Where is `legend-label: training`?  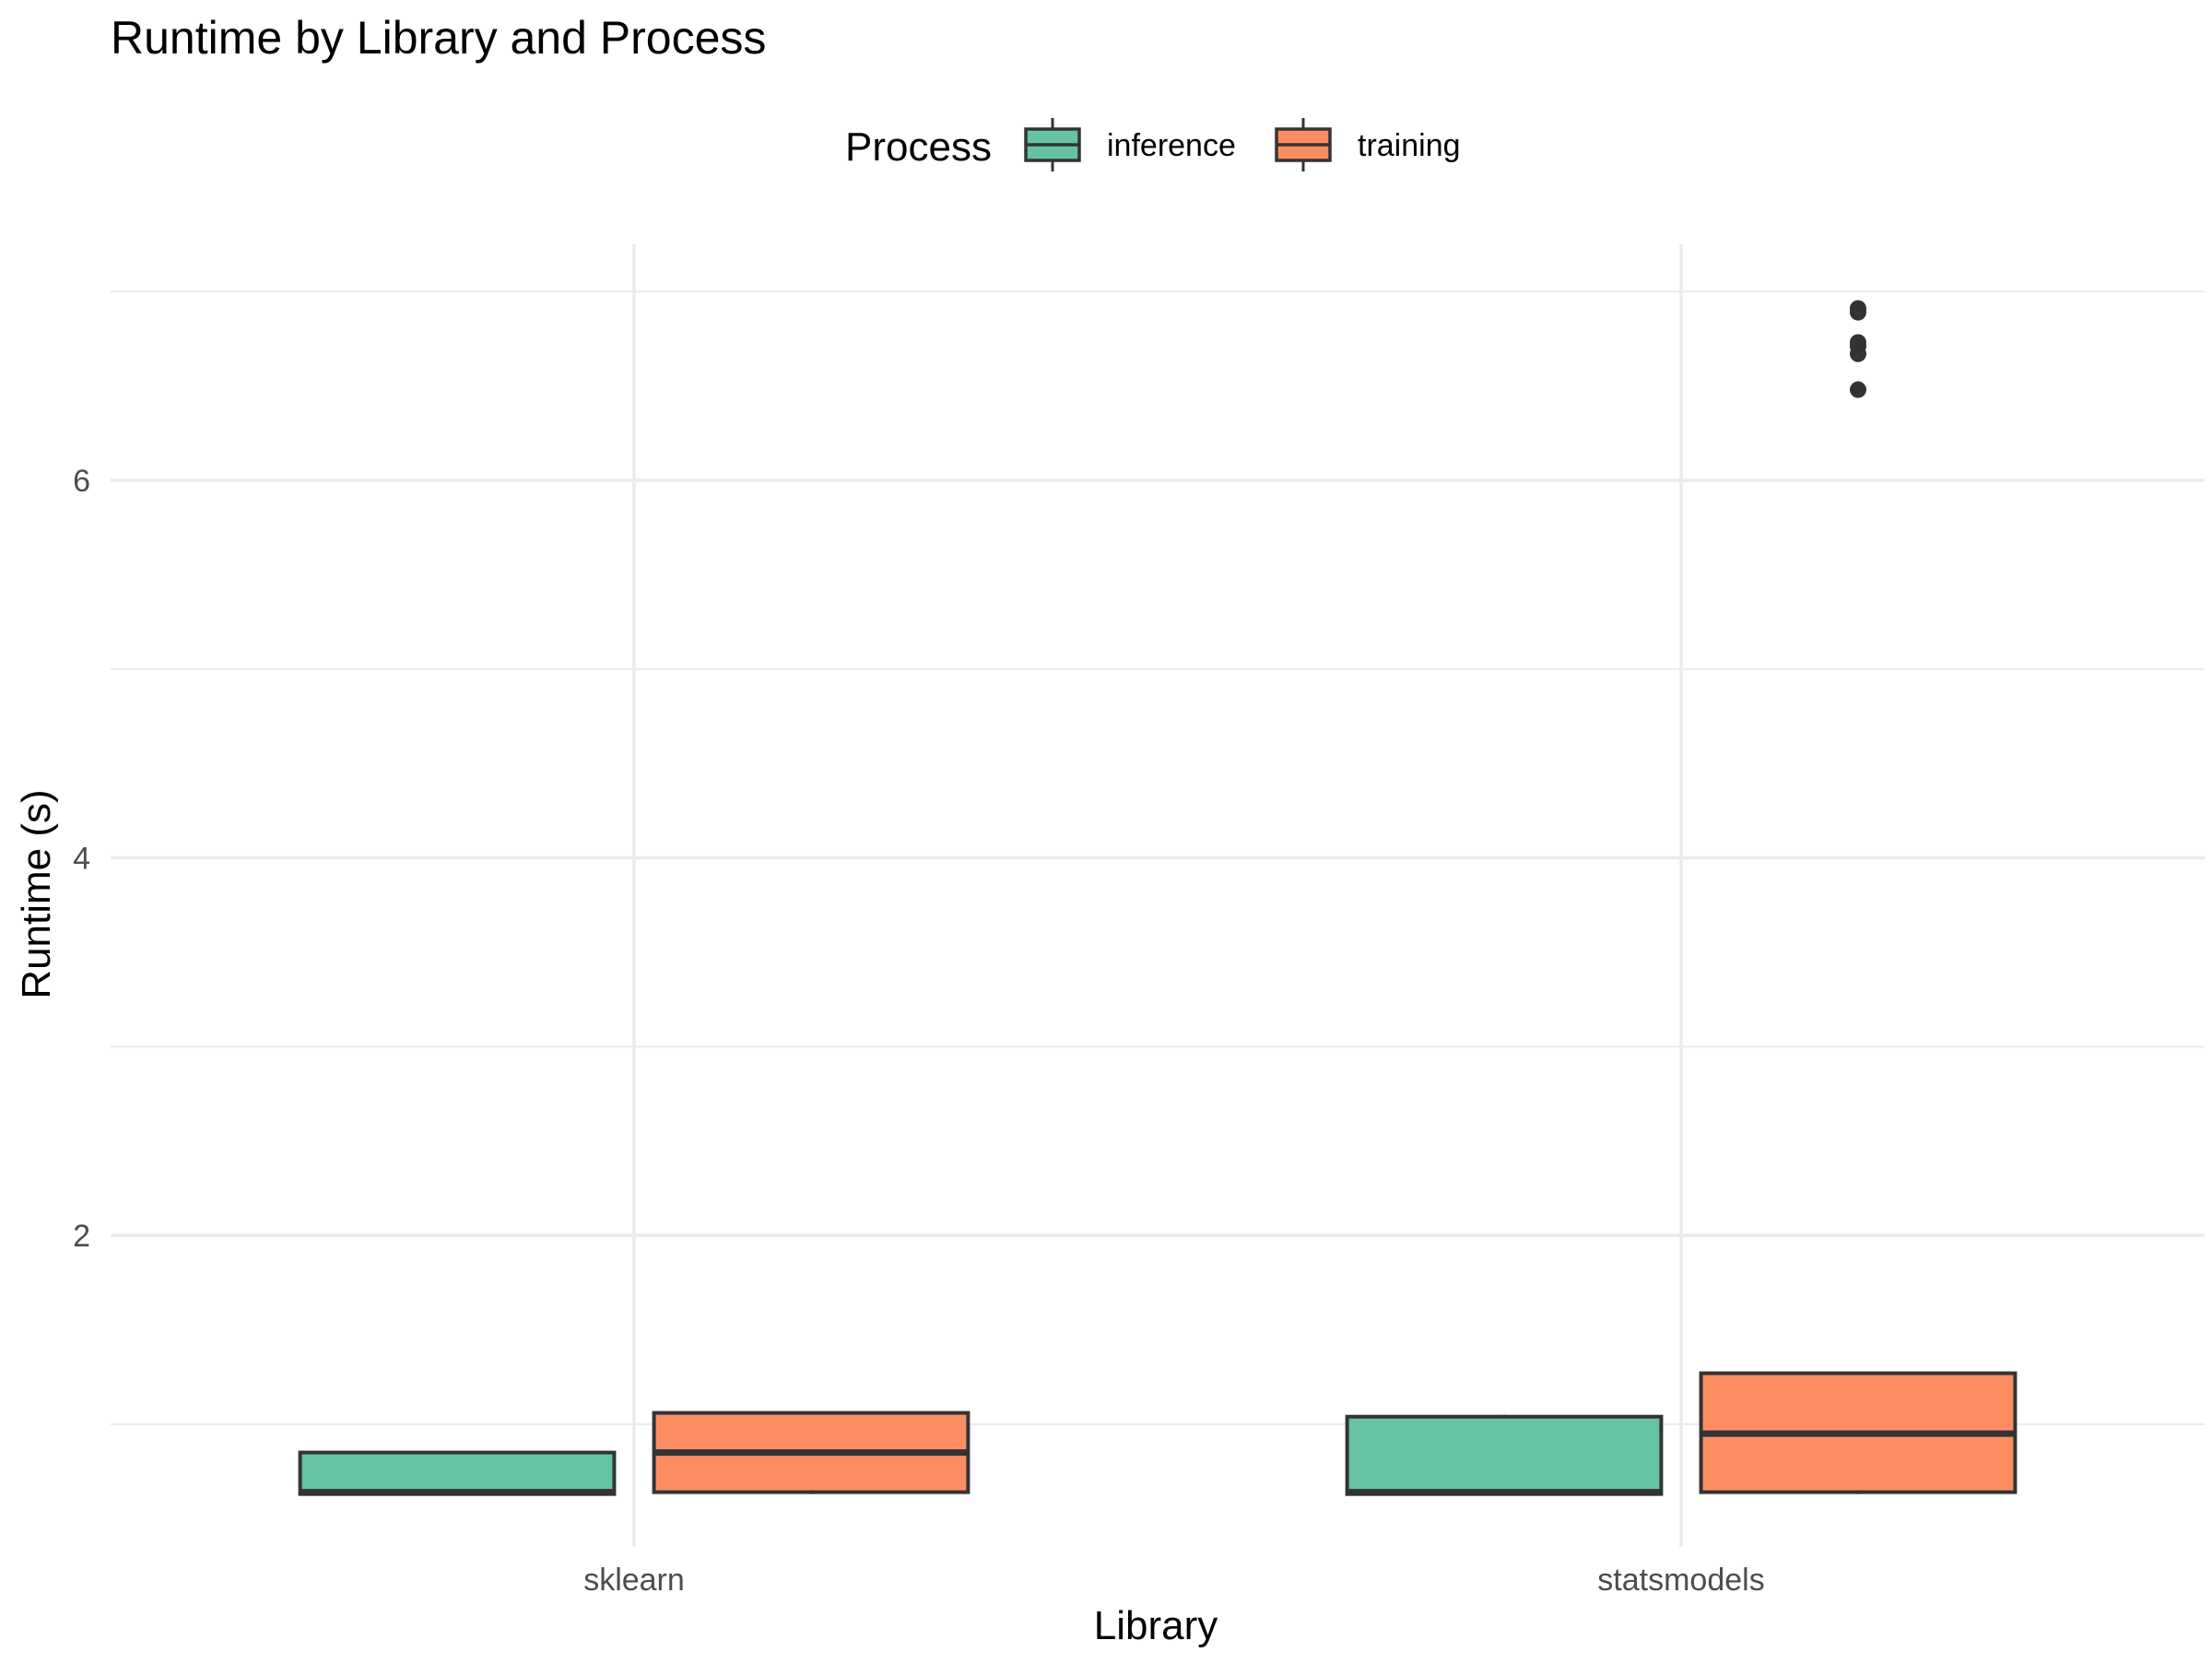
legend-label: training is located at coordinates (1409, 145).